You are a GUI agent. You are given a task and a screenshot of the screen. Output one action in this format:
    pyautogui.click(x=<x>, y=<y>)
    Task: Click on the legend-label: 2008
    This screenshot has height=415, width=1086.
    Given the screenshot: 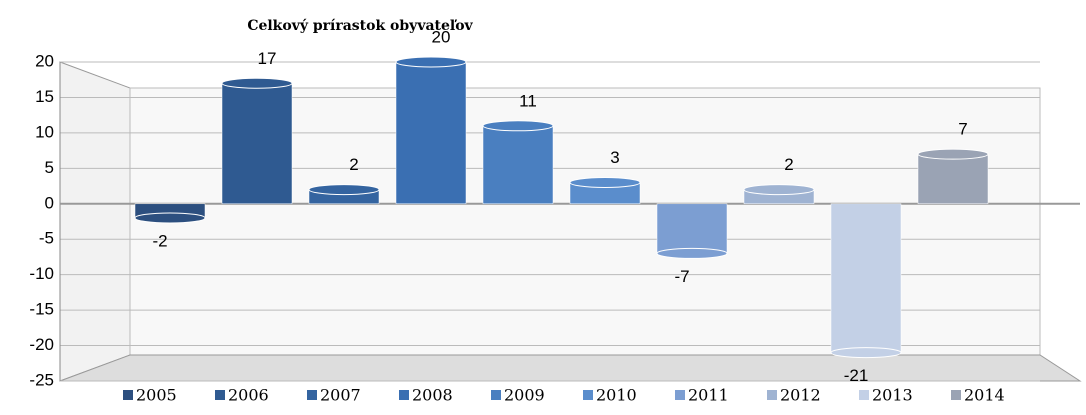 What is the action you would take?
    pyautogui.click(x=432, y=395)
    